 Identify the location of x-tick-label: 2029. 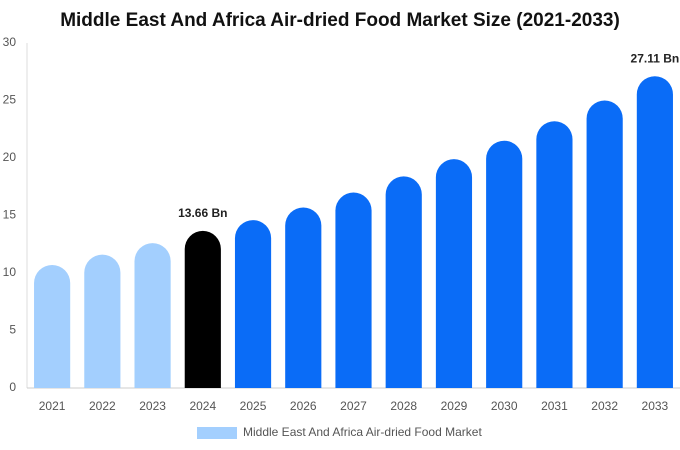
(454, 406).